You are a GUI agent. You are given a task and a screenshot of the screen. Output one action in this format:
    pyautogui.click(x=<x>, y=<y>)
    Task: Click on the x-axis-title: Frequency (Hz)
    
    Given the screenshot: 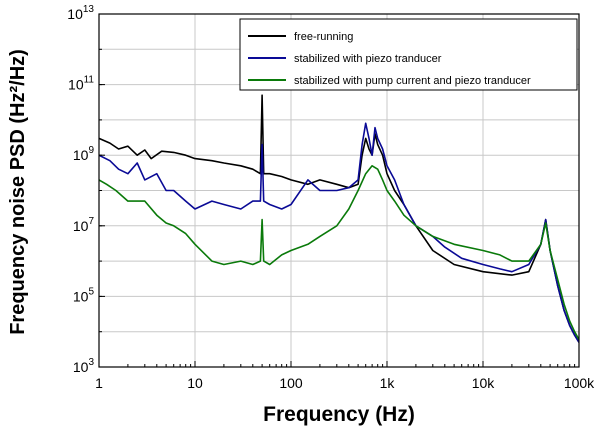 What is the action you would take?
    pyautogui.click(x=339, y=414)
    